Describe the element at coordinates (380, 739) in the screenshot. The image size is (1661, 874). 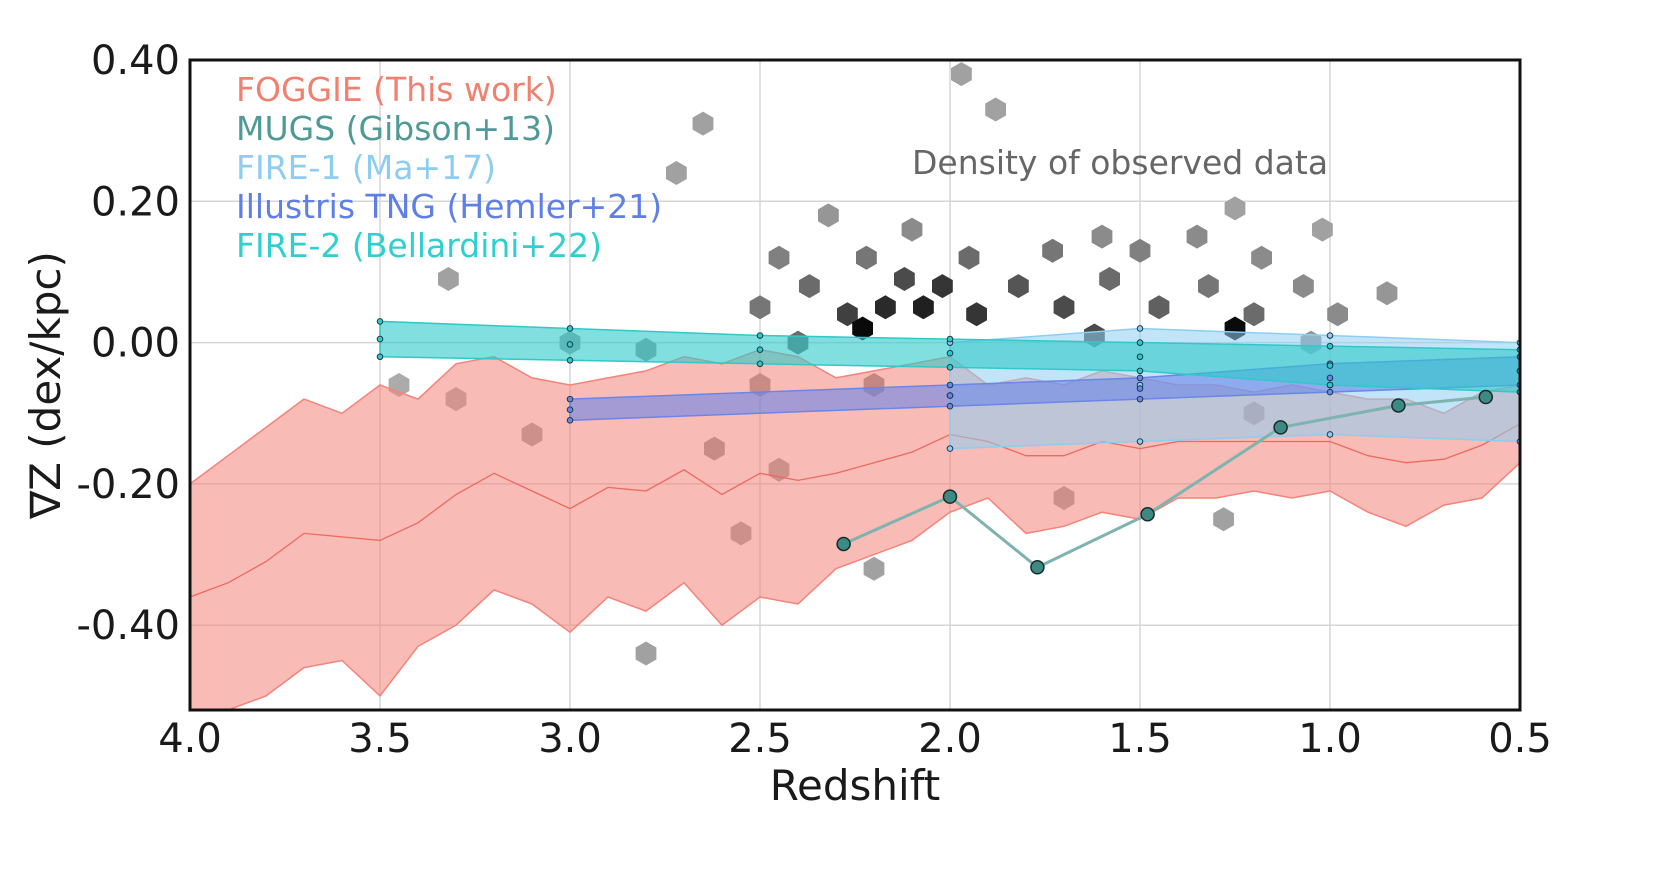
I see `x-tick-label: 3.5` at that location.